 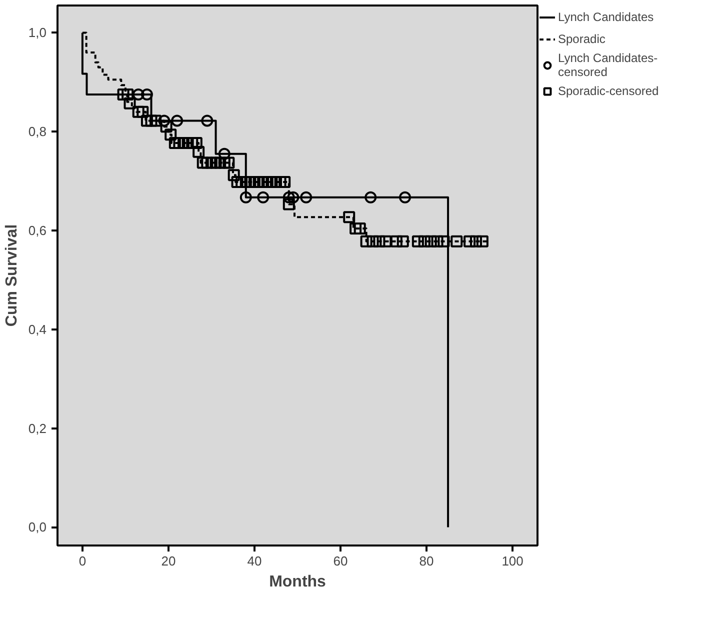 I want to click on y-tick-label: 0,8, so click(x=37, y=132).